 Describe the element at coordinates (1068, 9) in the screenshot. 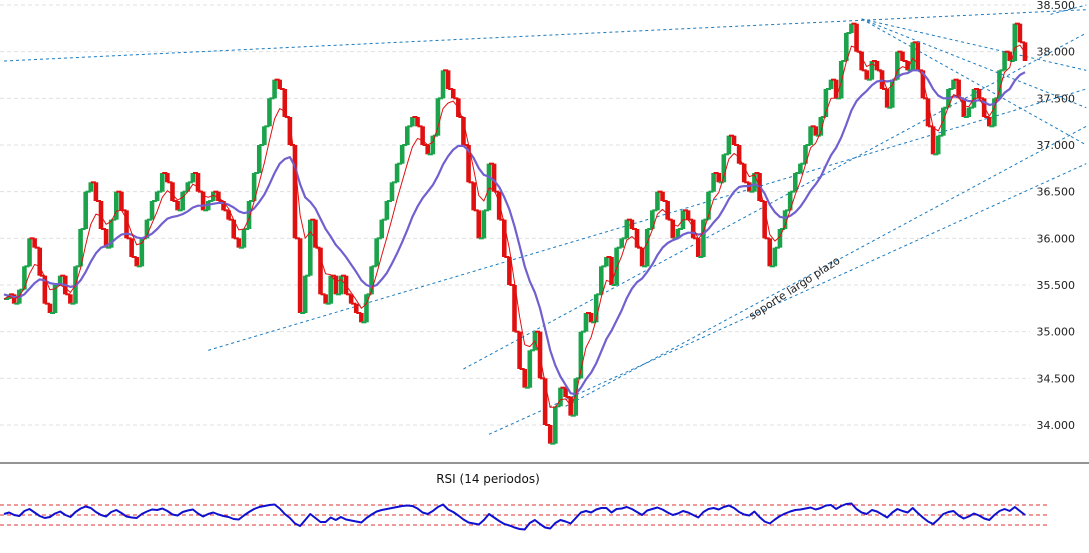

I see `top-trendline` at that location.